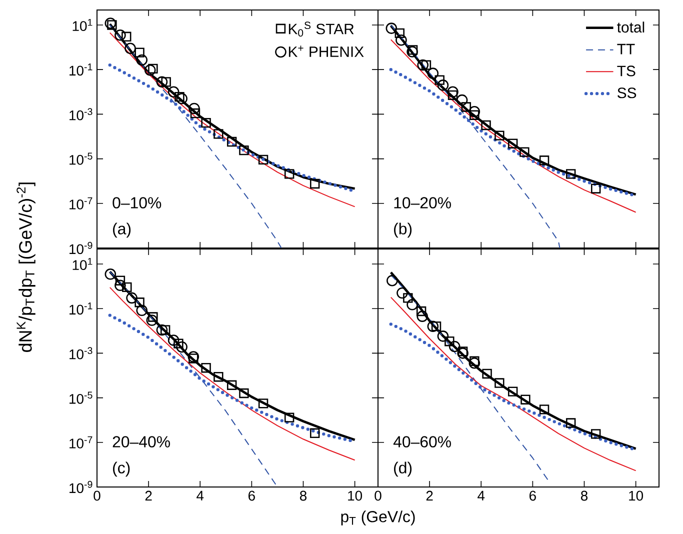 The image size is (683, 534). What do you see at coordinates (627, 93) in the screenshot?
I see `legend-label: SS` at bounding box center [627, 93].